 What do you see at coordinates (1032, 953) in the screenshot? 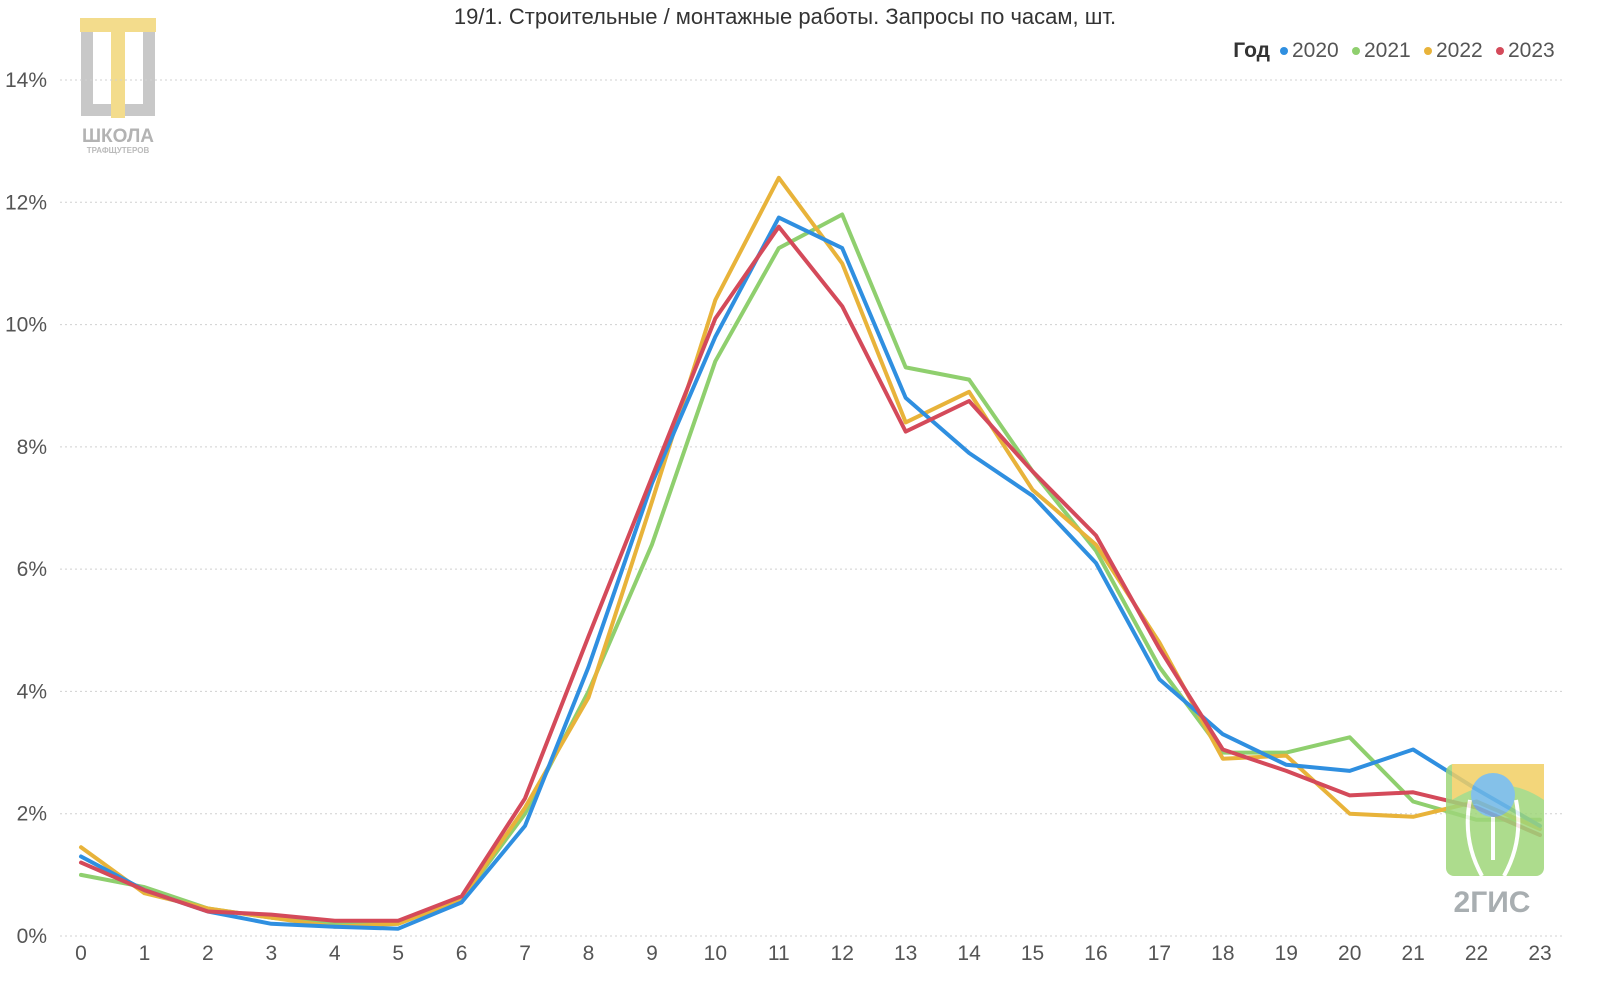
I see `x-tick-label: 15` at bounding box center [1032, 953].